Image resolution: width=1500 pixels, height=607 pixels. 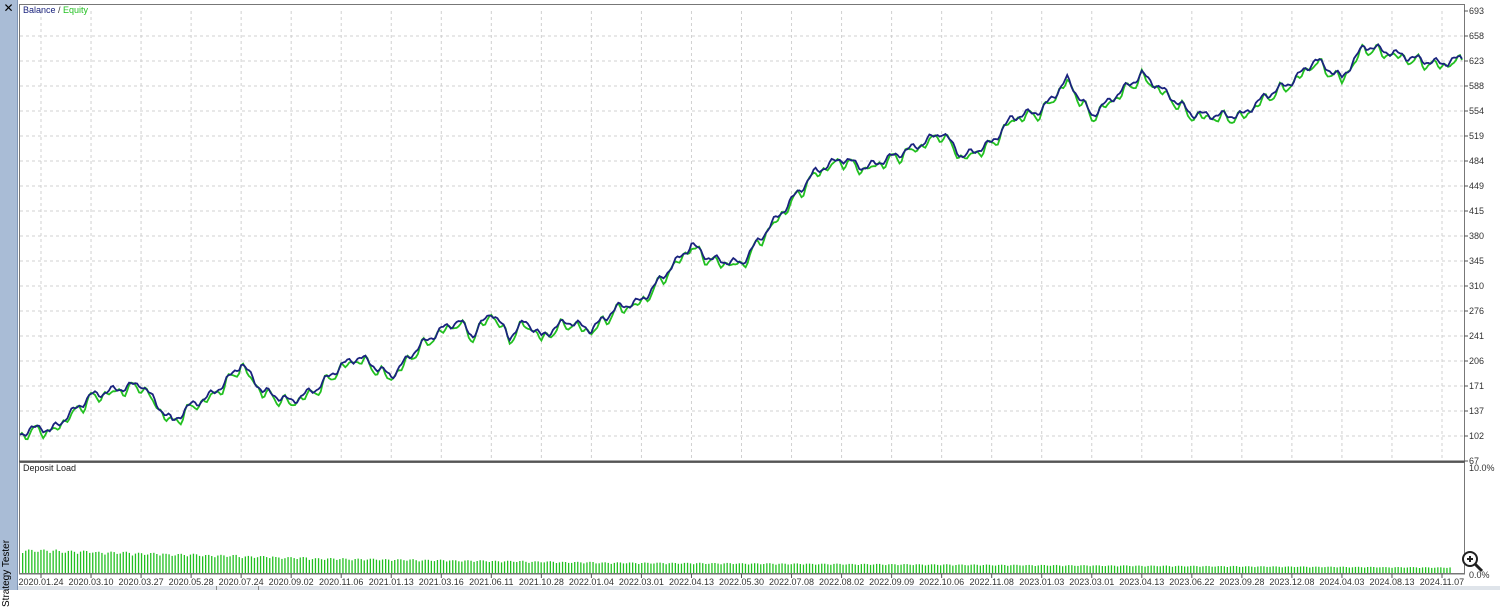 What do you see at coordinates (1472, 561) in the screenshot?
I see `zoom-magnifier-icon` at bounding box center [1472, 561].